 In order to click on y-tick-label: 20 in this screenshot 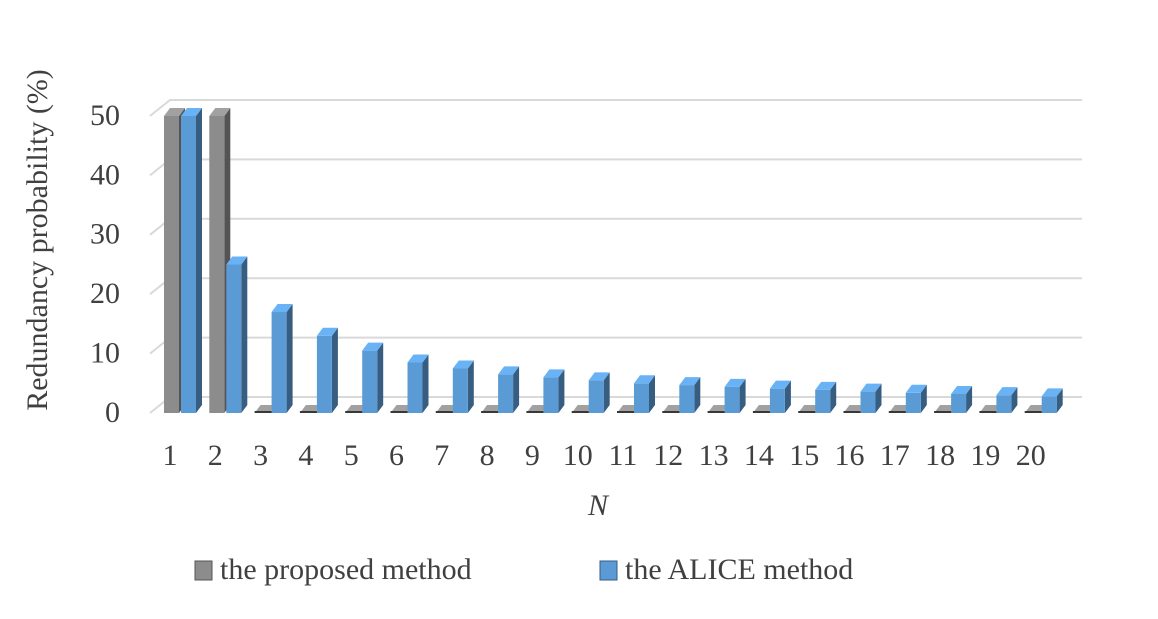, I will do `click(105, 293)`.